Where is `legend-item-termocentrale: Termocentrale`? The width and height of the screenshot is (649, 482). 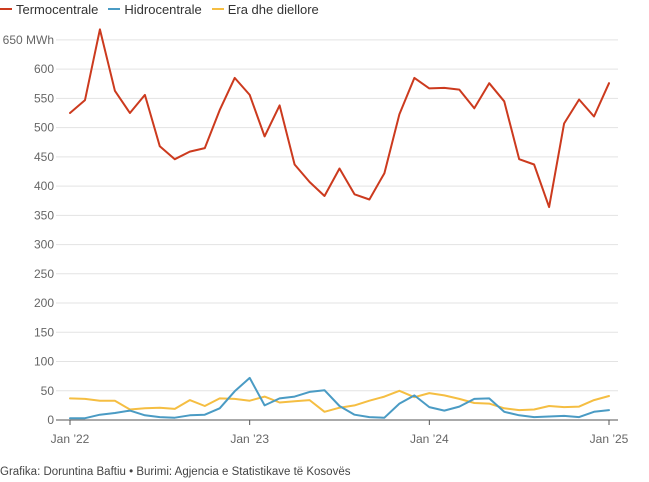
legend-item-termocentrale: Termocentrale is located at coordinates (49, 9).